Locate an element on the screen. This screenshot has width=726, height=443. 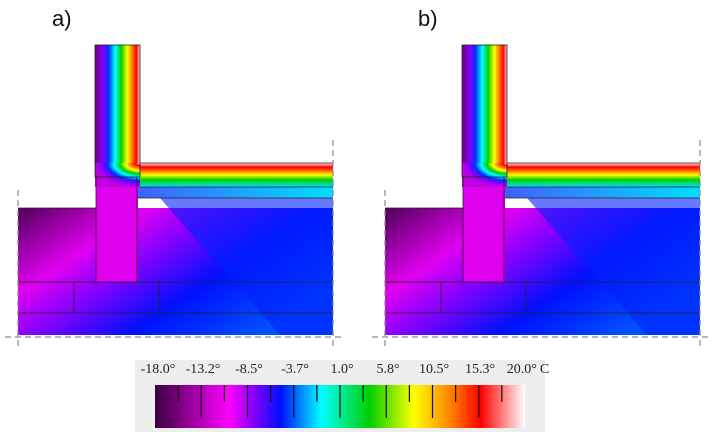
color-legend is located at coordinates (340, 396).